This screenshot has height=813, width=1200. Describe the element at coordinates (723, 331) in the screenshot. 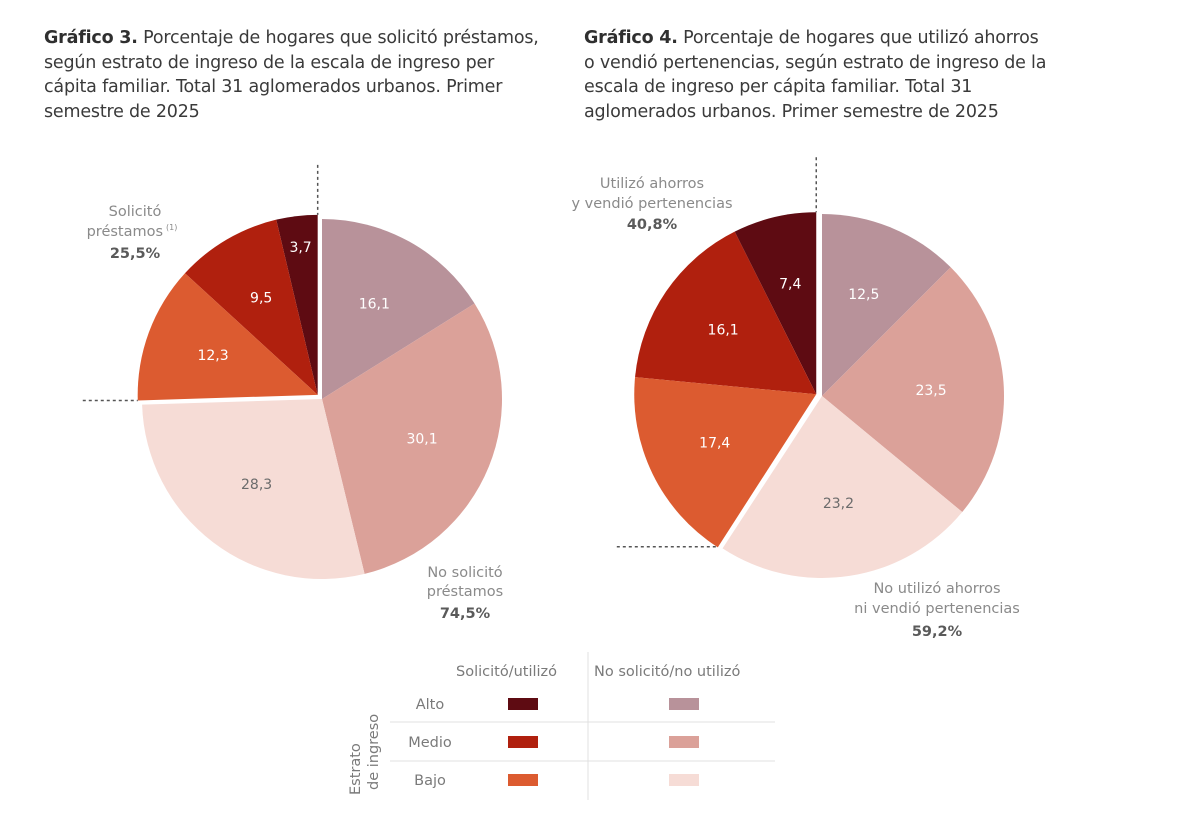

I see `chart-4-label-yes-medio: 16,1` at that location.